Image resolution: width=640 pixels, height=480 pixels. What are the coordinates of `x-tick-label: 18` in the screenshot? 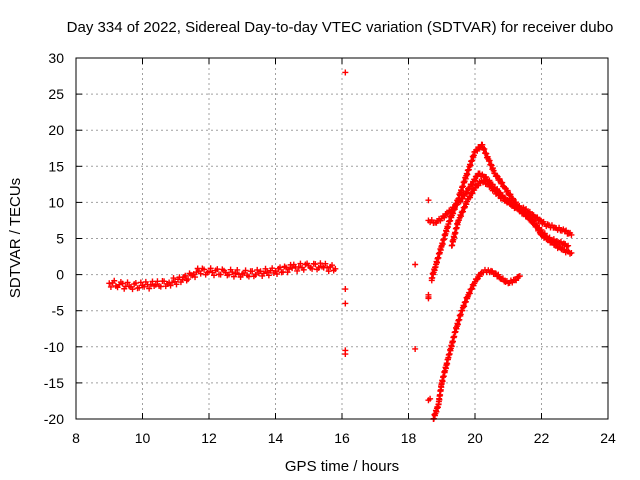 It's located at (409, 438).